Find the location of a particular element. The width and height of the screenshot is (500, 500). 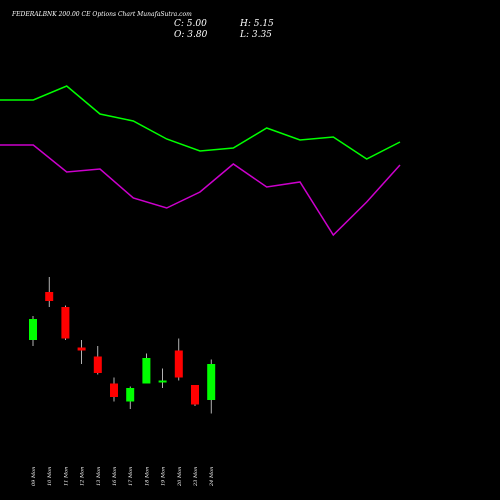

x-tick-label: 19 Mon is located at coordinates (164, 476).